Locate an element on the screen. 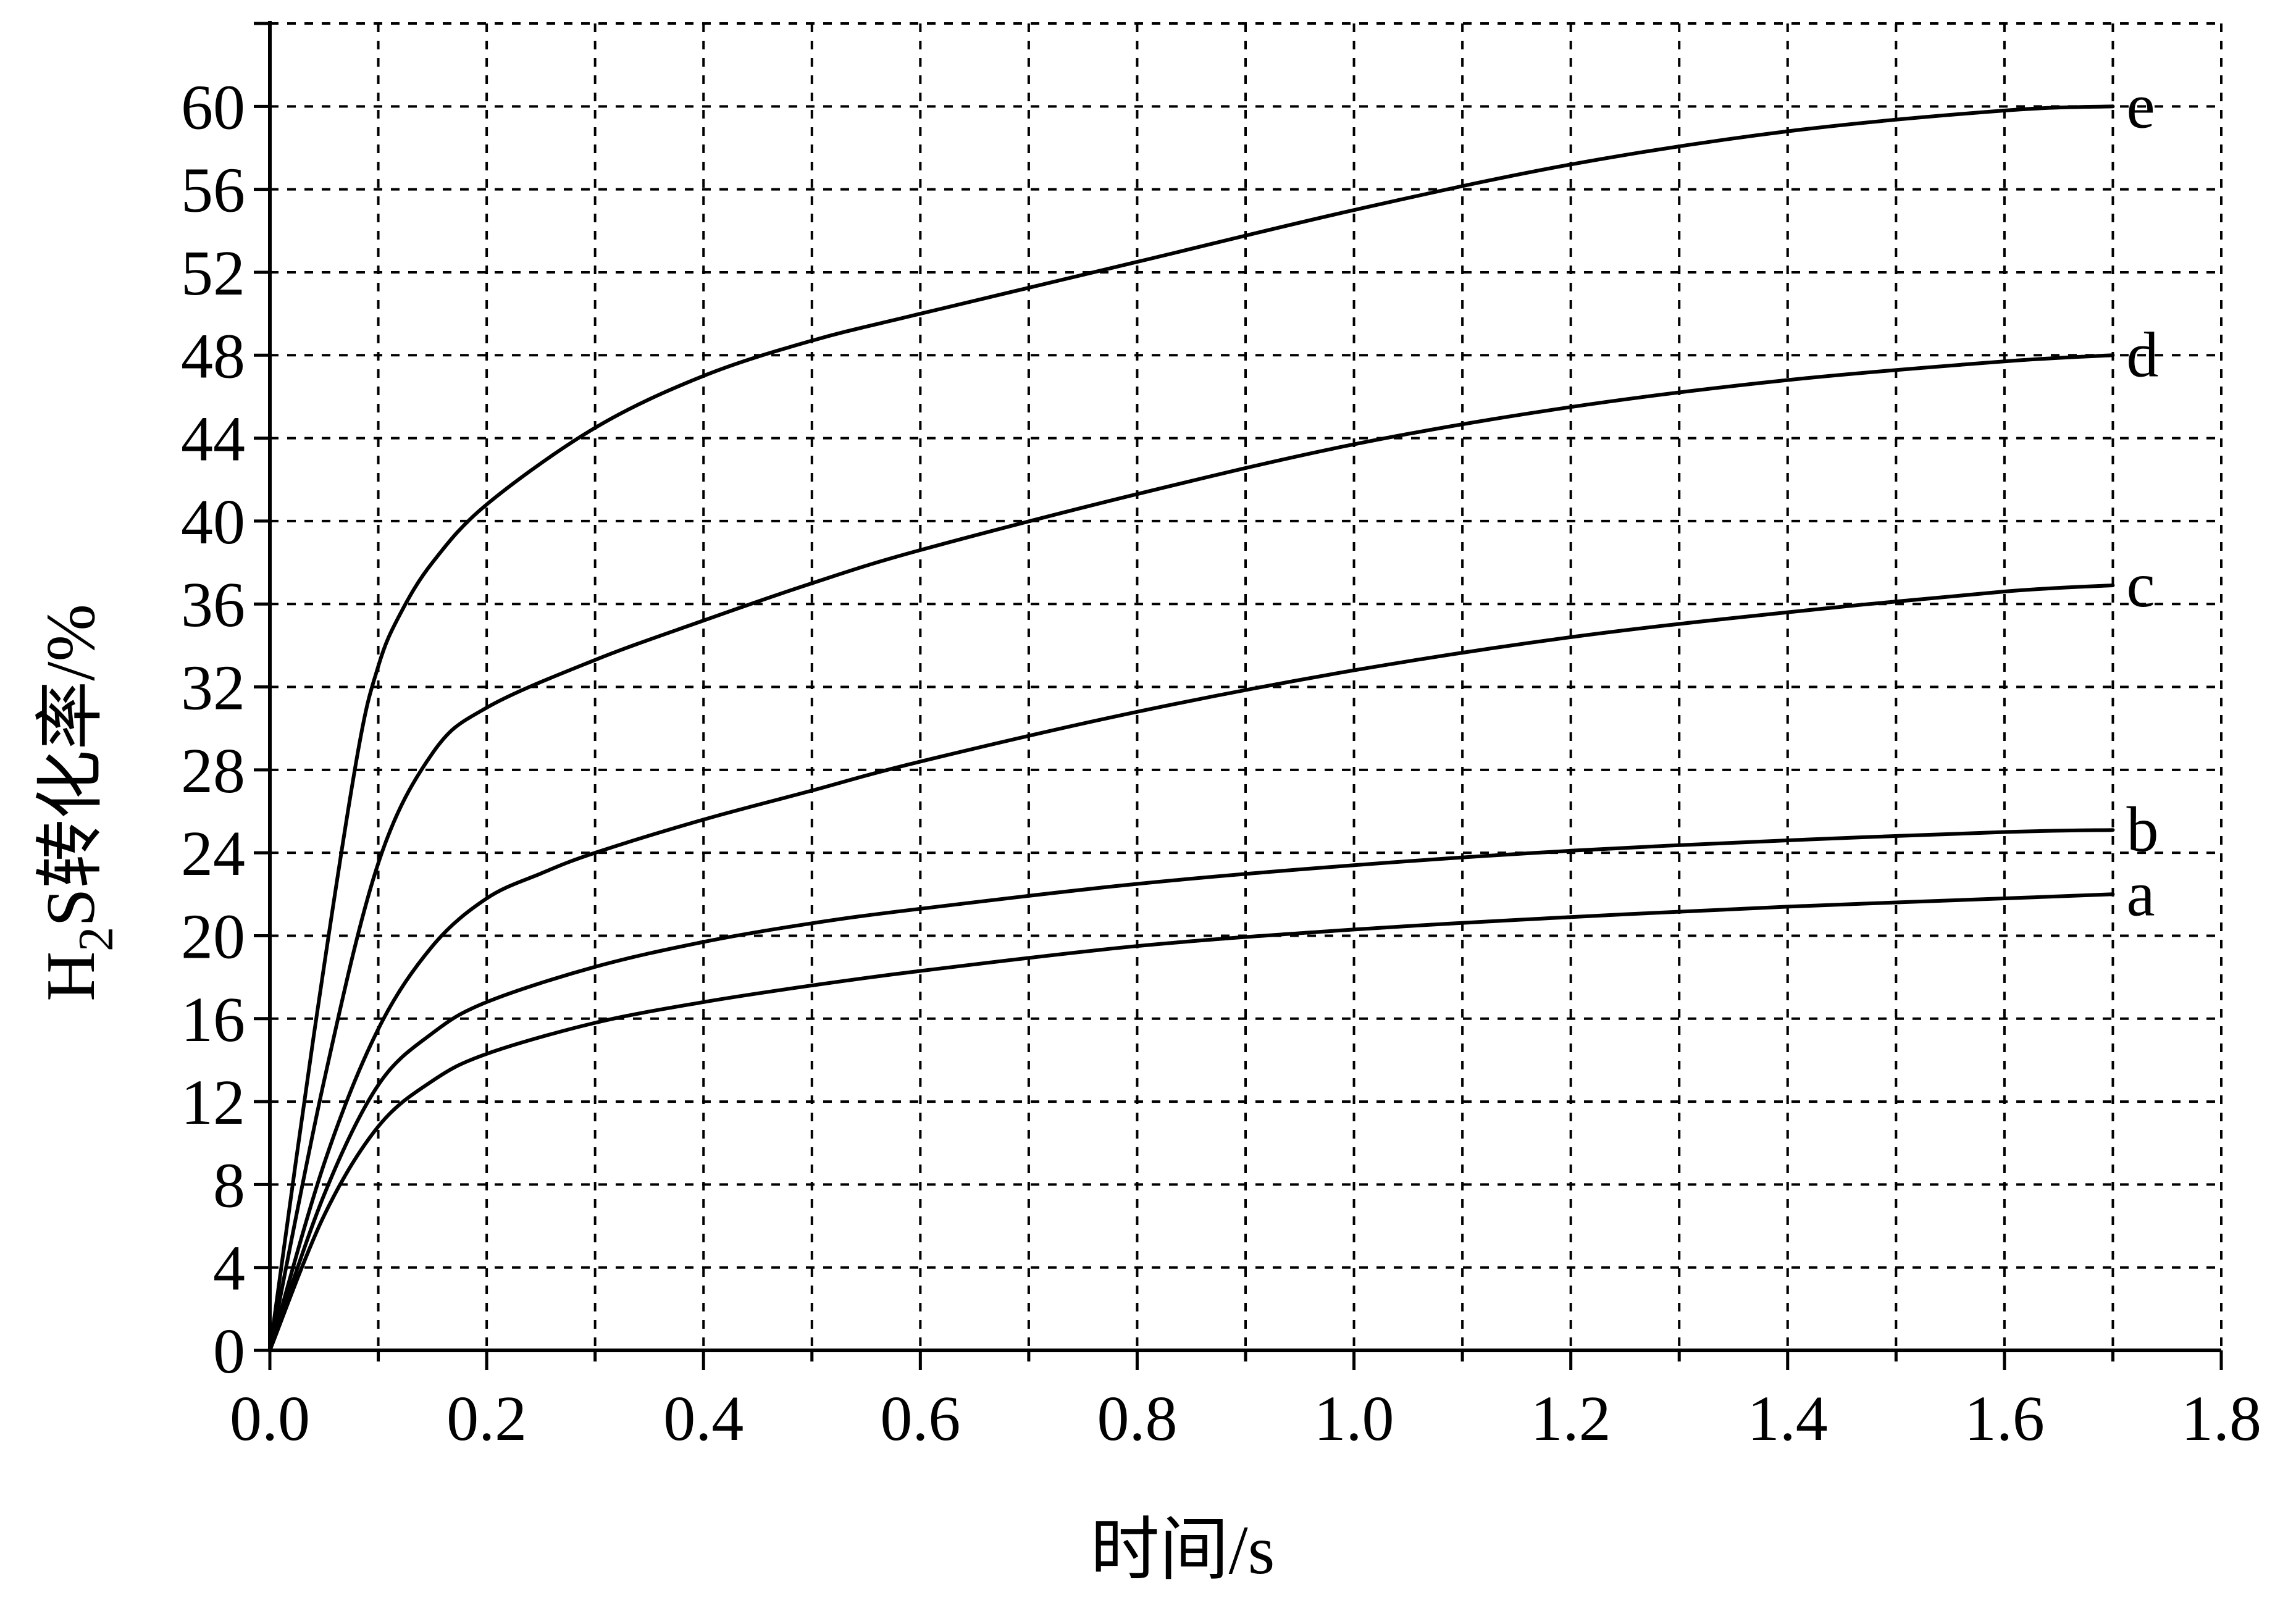 The height and width of the screenshot is (1606, 2296). y-tick-label: 40 is located at coordinates (213, 522).